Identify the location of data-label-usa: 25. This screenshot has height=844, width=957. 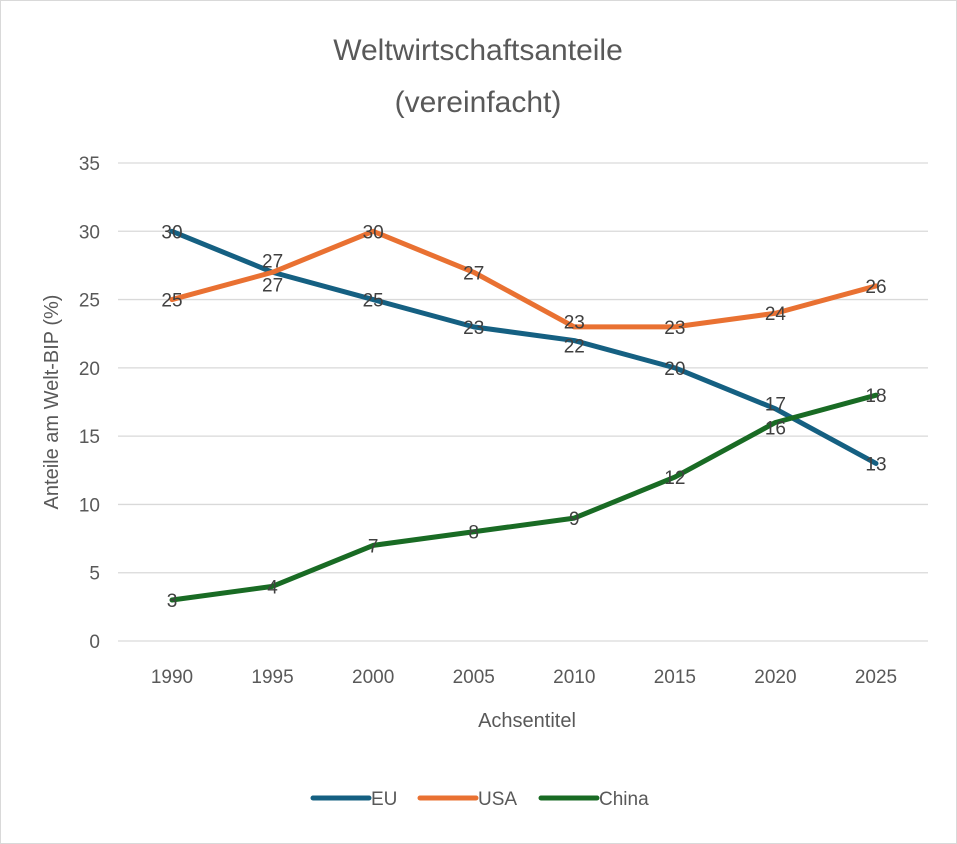
(171, 301).